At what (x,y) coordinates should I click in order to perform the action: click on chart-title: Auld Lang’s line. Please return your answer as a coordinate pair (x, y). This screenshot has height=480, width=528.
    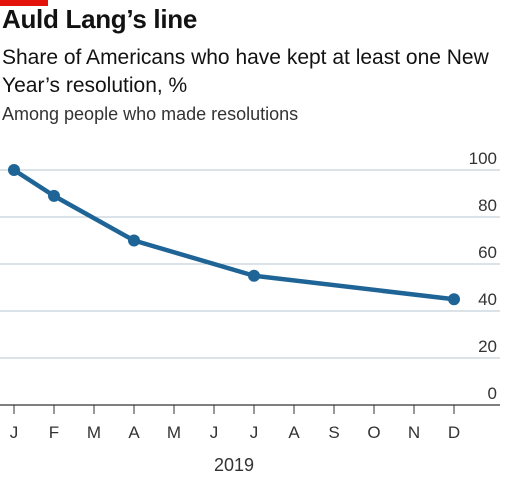
    Looking at the image, I should click on (100, 19).